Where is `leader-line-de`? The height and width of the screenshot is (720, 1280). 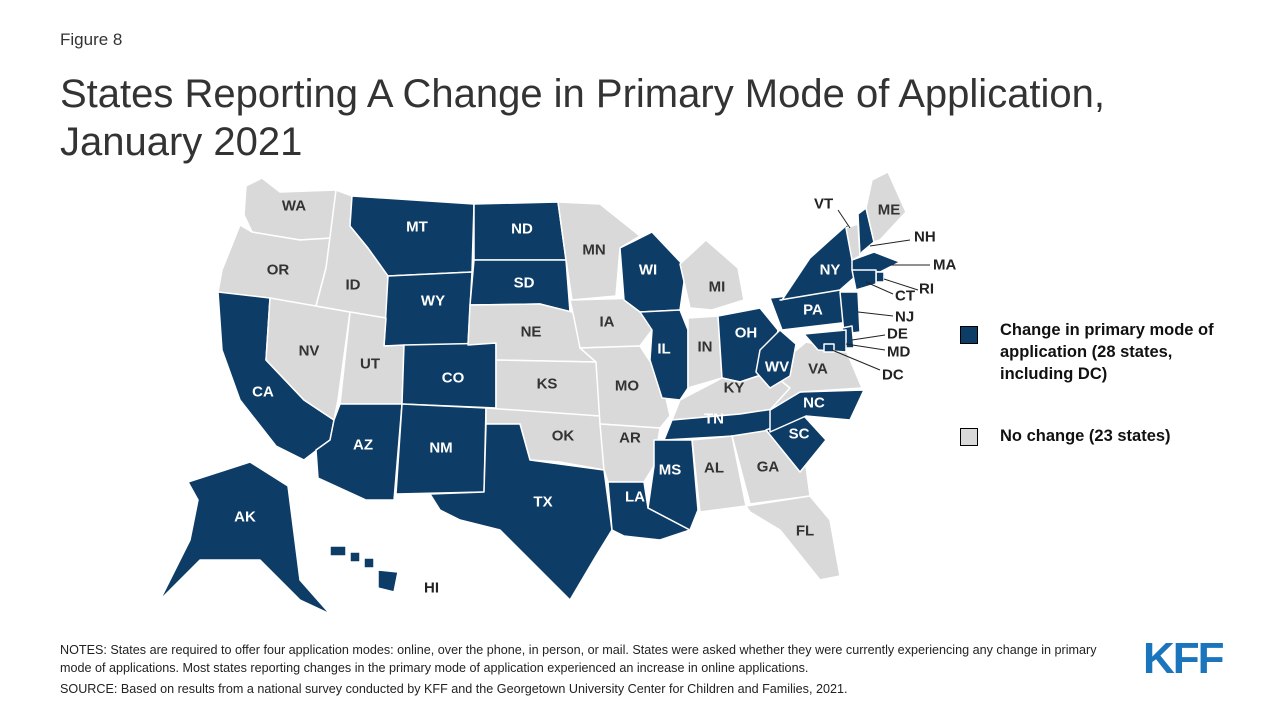
leader-line-de is located at coordinates (868, 337).